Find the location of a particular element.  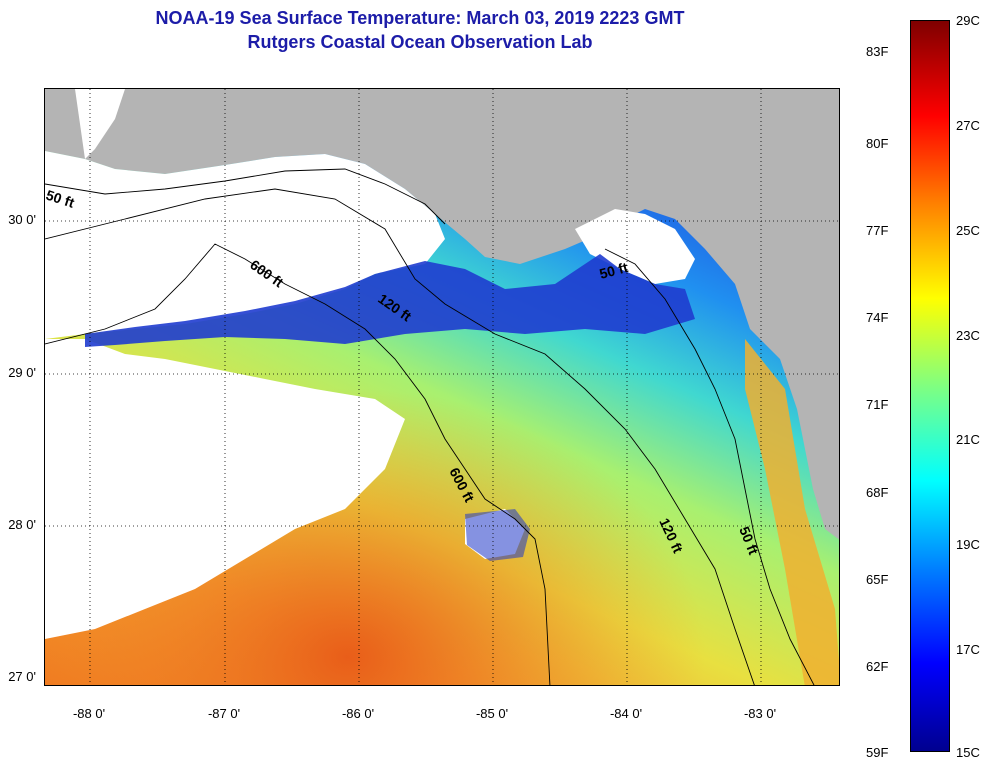

lat-label-28: 28 0' is located at coordinates (22, 524).